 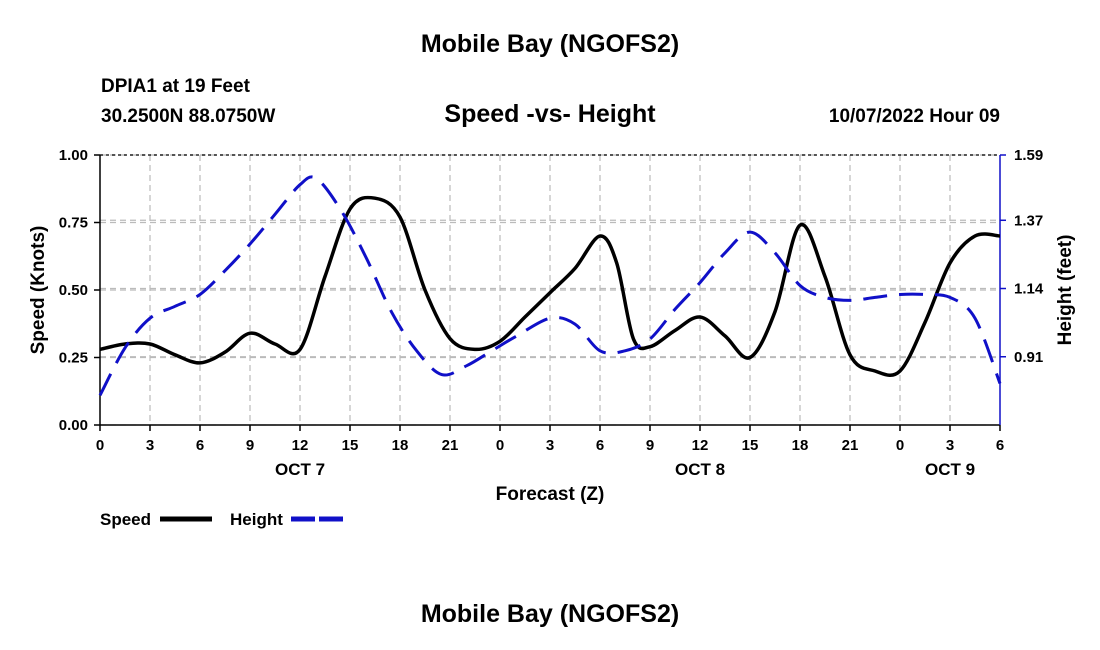 I want to click on x-day-label: OCT 7, so click(x=300, y=469).